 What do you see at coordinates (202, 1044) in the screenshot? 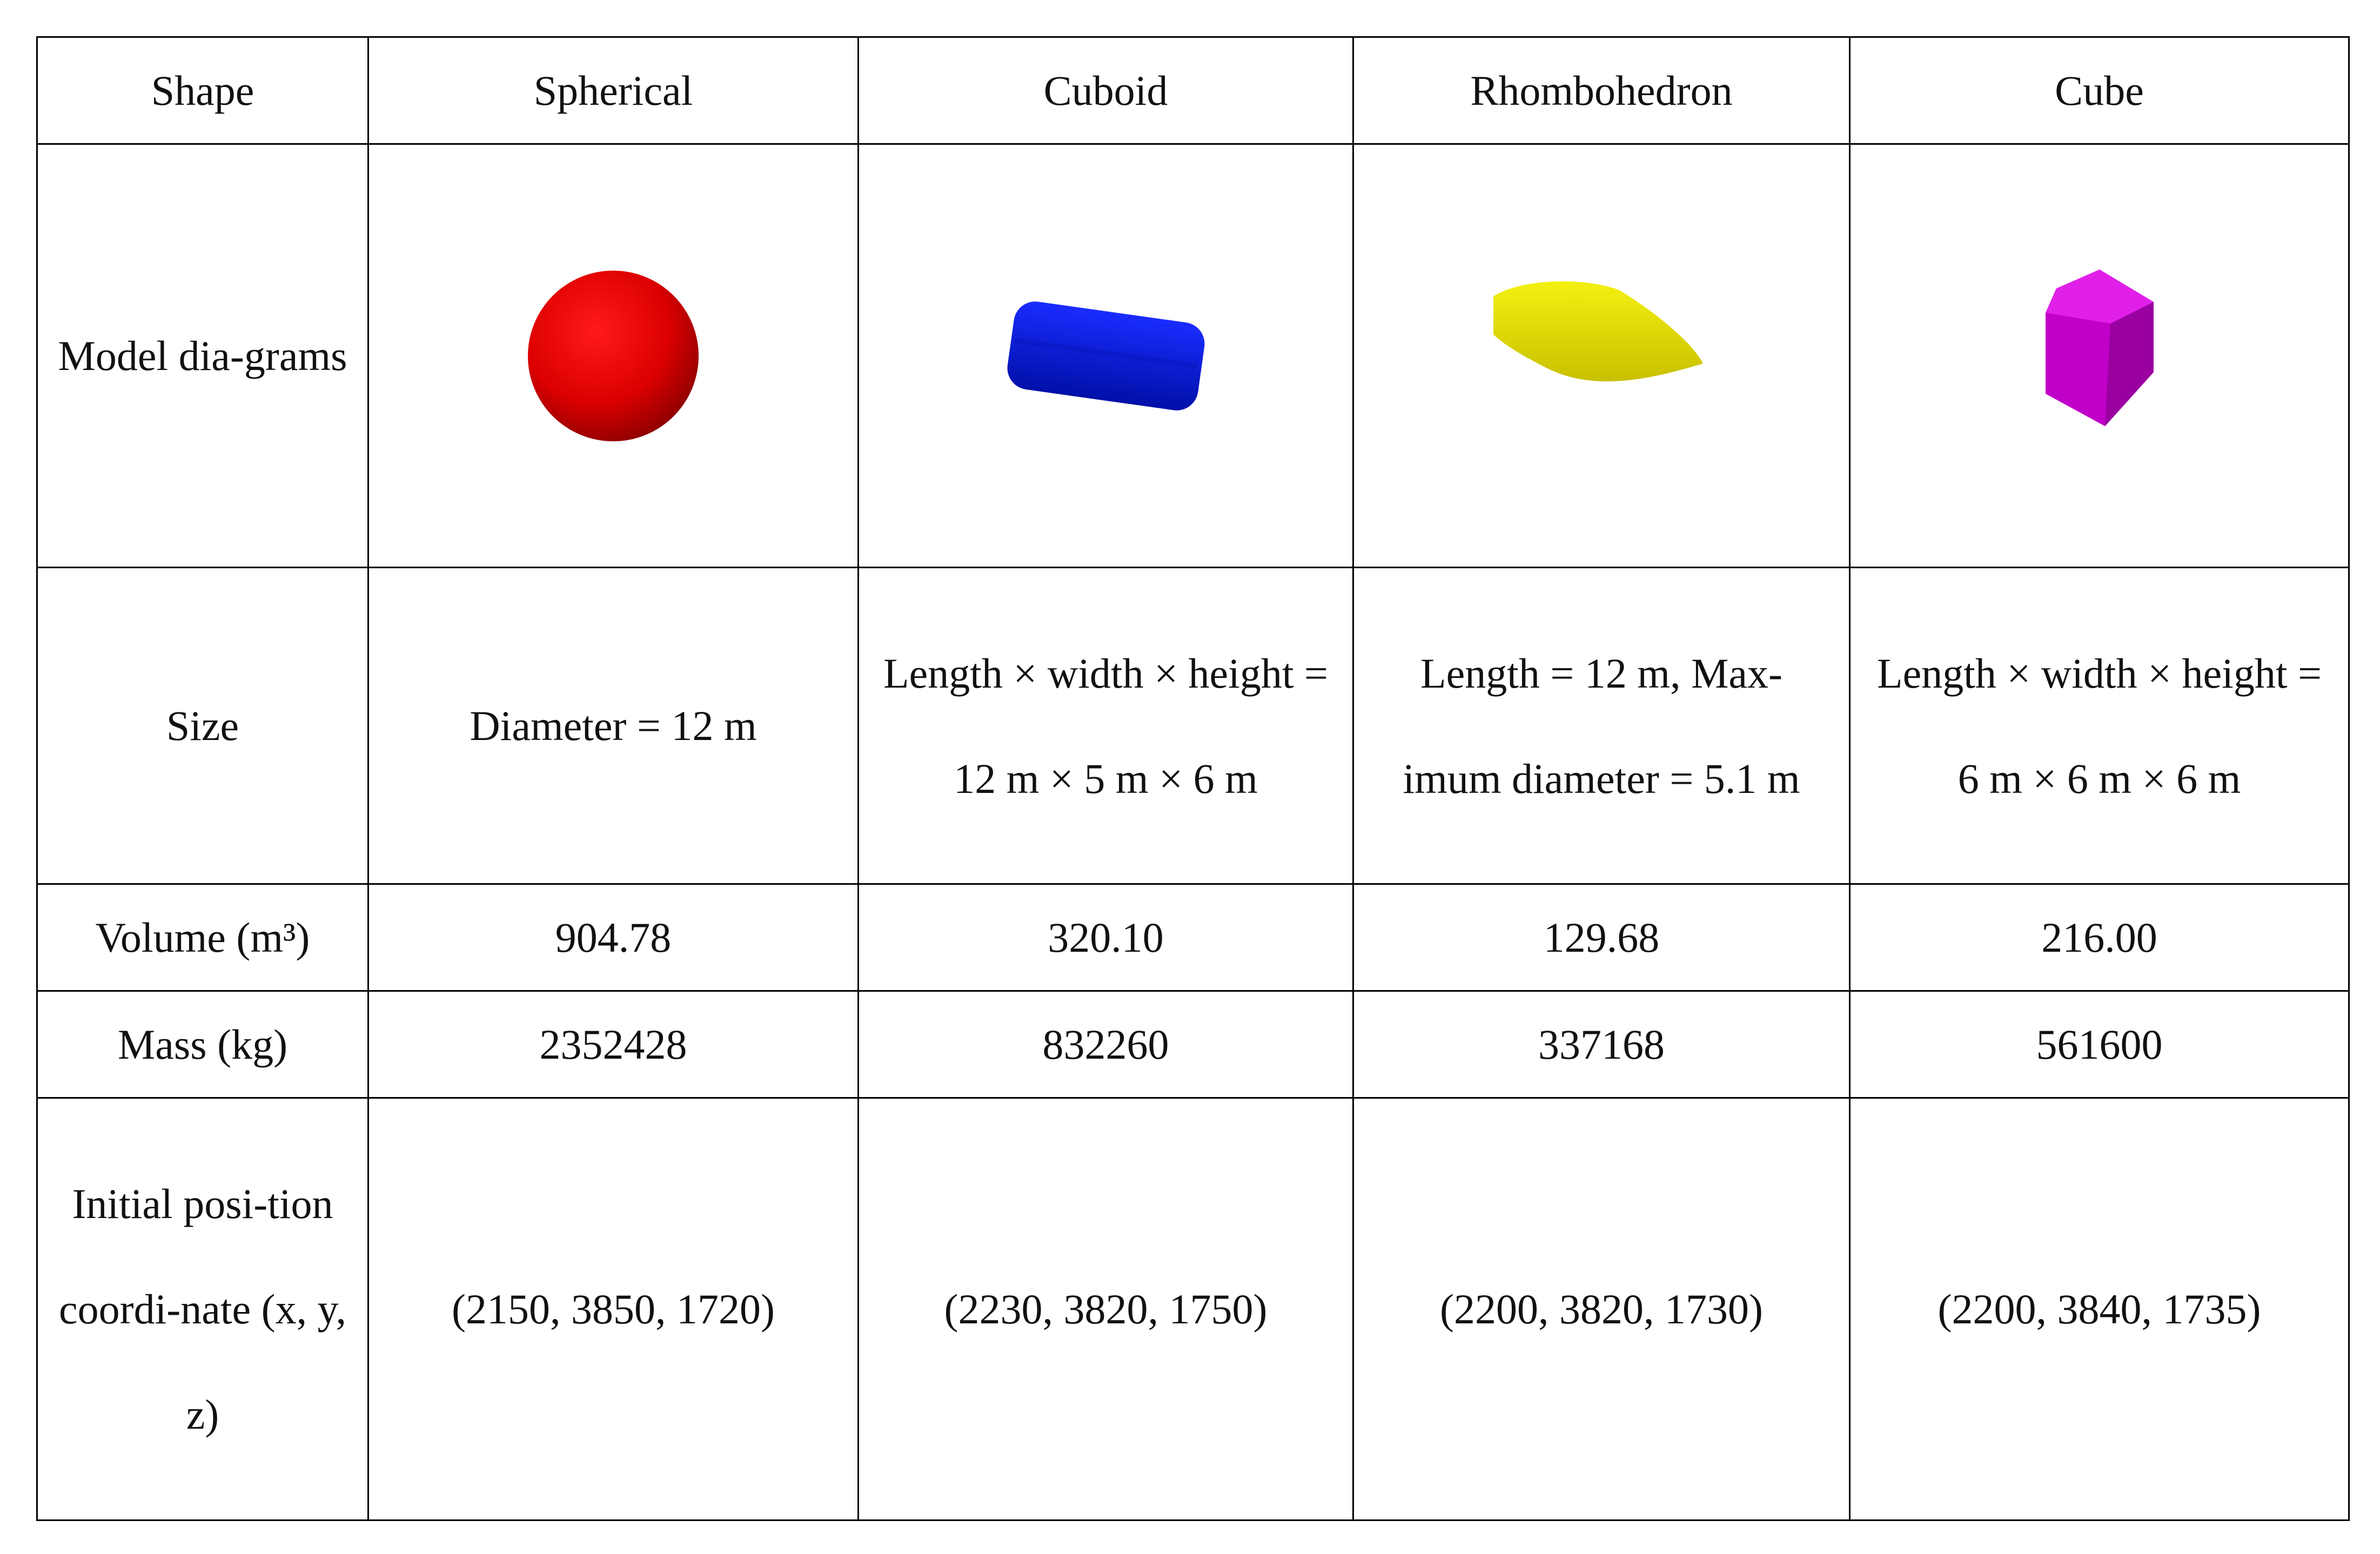
I see `row-label: Mass (kg)` at bounding box center [202, 1044].